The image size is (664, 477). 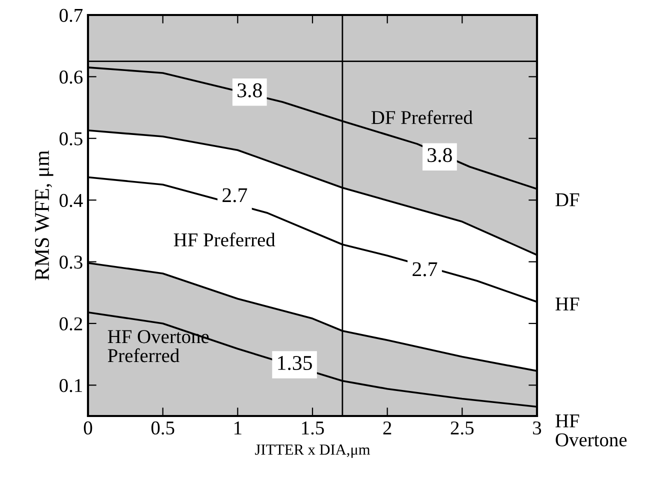 I want to click on annotation: DF Preferred, so click(x=422, y=117).